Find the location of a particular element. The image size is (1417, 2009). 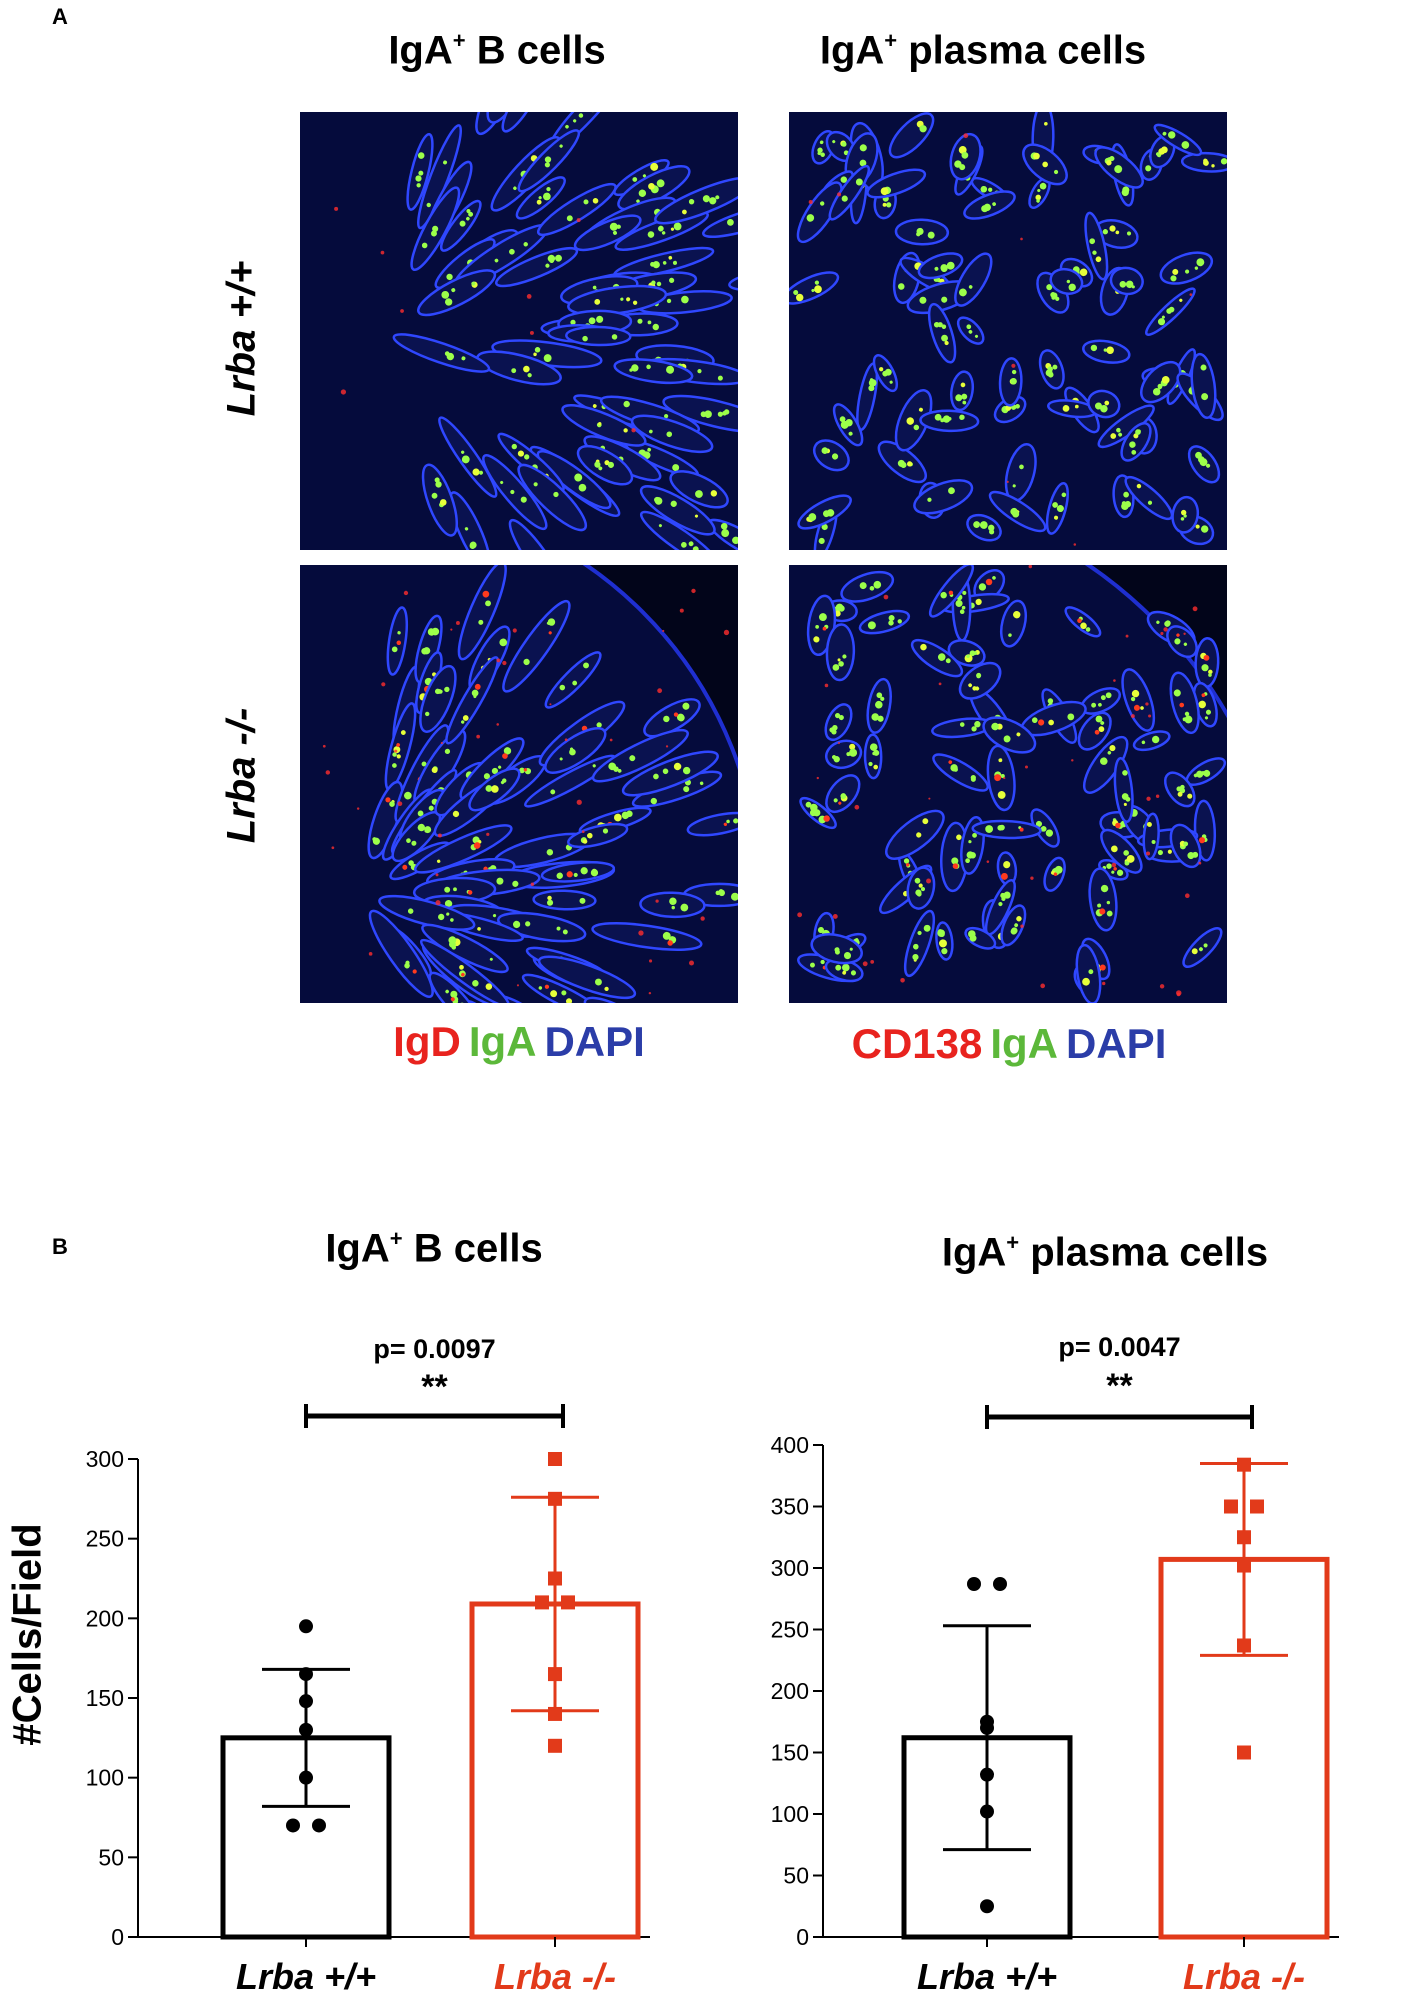

column-title-plasma-cells: IgA+ plasma cells is located at coordinates (983, 50).